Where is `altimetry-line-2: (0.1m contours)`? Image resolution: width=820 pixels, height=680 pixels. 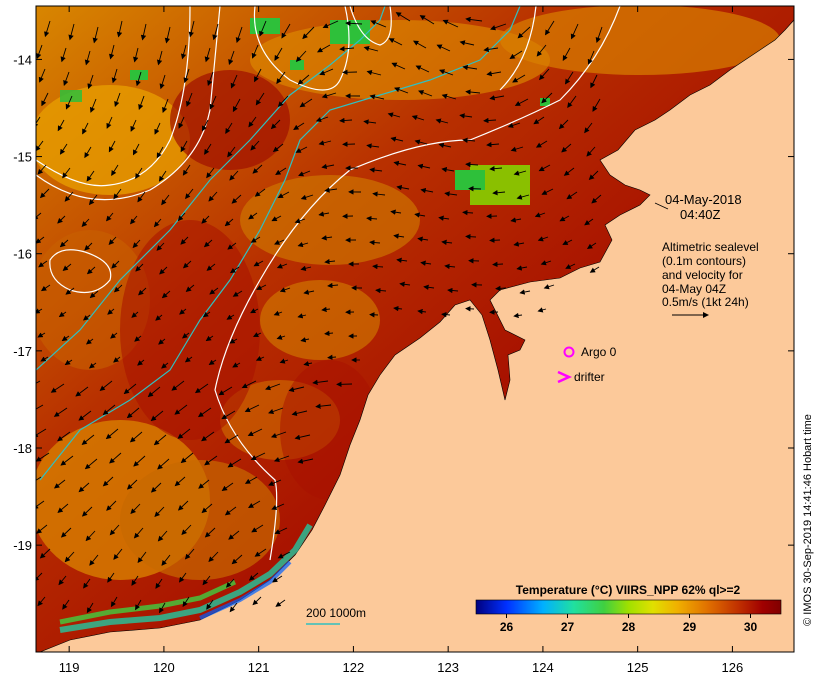
altimetry-line-2: (0.1m contours) is located at coordinates (704, 261).